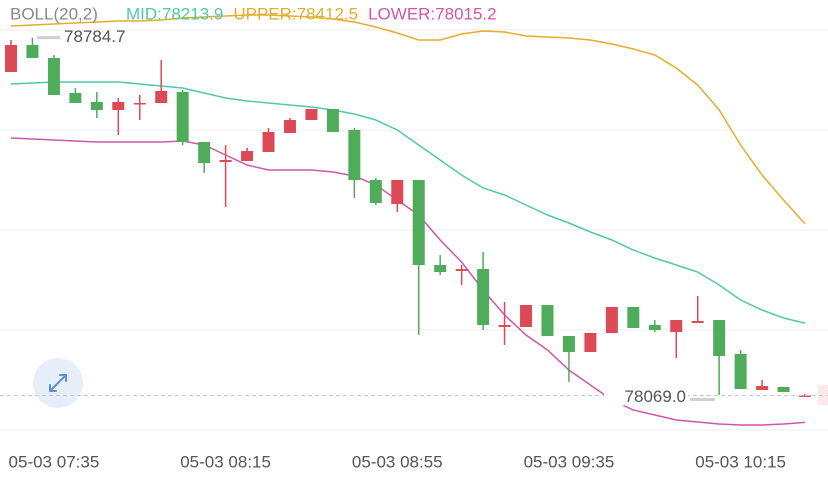 This screenshot has width=828, height=490. Describe the element at coordinates (174, 13) in the screenshot. I see `legend-entry: MID:78213.9` at that location.